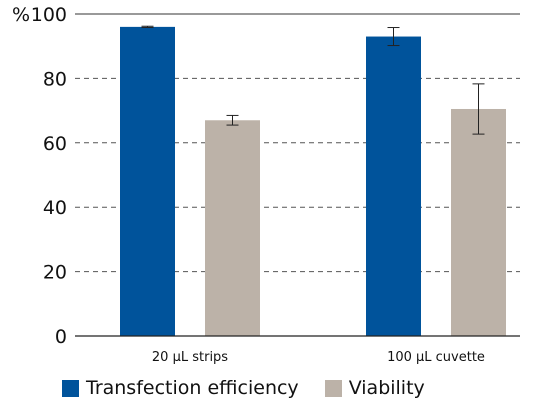 The width and height of the screenshot is (542, 401). Describe the element at coordinates (333, 388) in the screenshot. I see `legend-swatch-viability` at that location.